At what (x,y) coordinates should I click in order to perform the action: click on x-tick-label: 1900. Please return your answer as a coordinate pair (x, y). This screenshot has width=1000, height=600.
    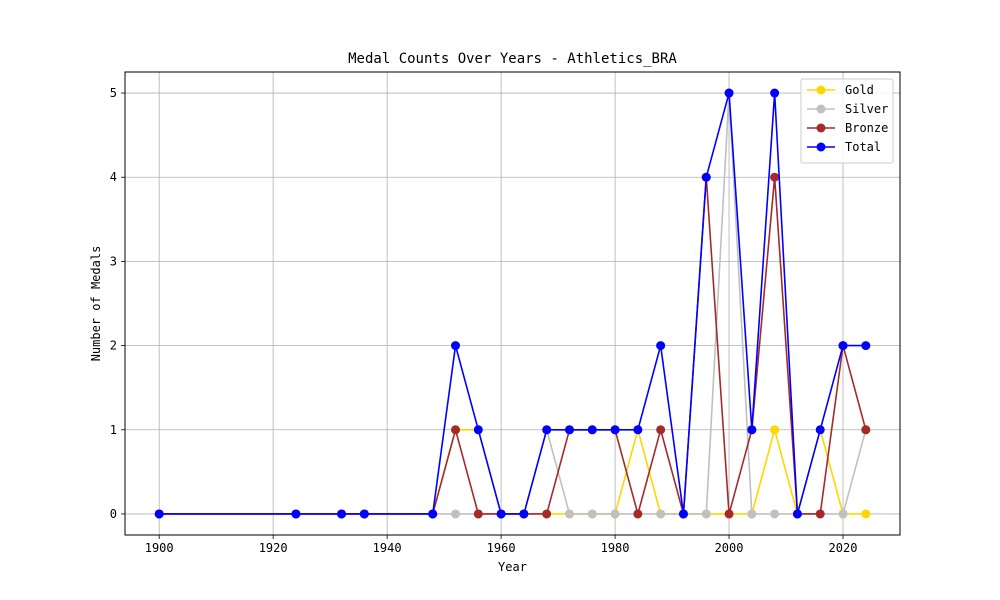
    Looking at the image, I should click on (159, 548).